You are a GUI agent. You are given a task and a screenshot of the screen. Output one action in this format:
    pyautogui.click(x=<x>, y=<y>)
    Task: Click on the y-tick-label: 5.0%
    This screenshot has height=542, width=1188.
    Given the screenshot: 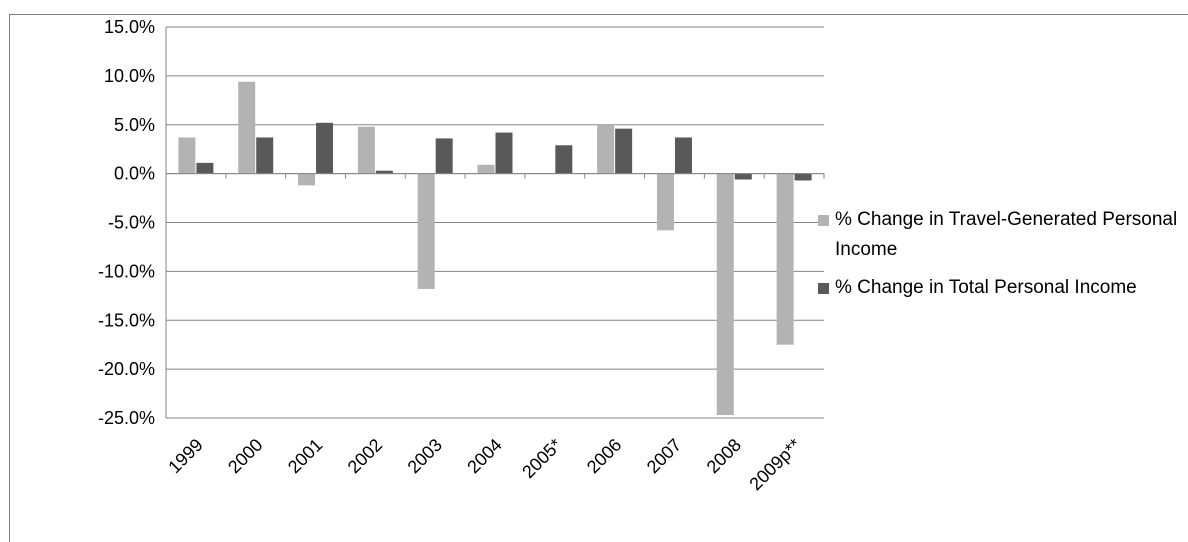 What is the action you would take?
    pyautogui.click(x=134, y=125)
    